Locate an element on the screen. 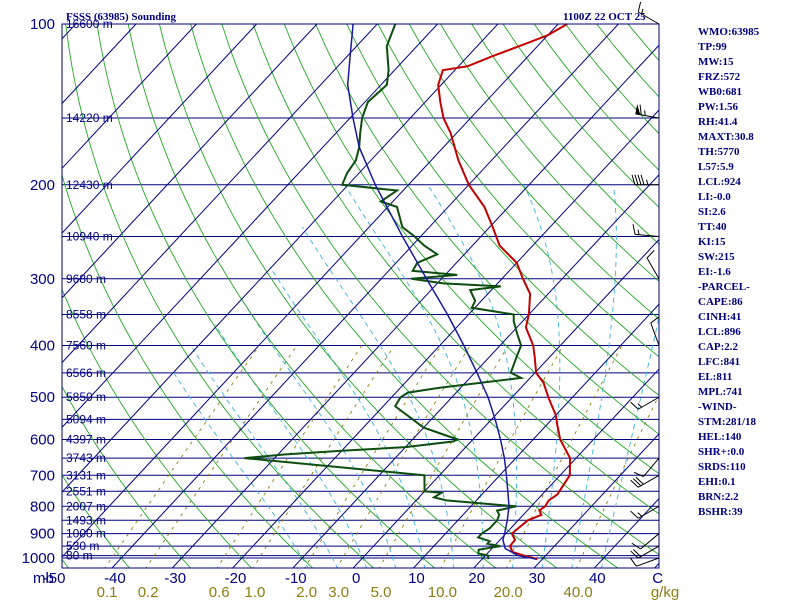 This screenshot has height=600, width=800. index-line: CINH:41 is located at coordinates (719, 317).